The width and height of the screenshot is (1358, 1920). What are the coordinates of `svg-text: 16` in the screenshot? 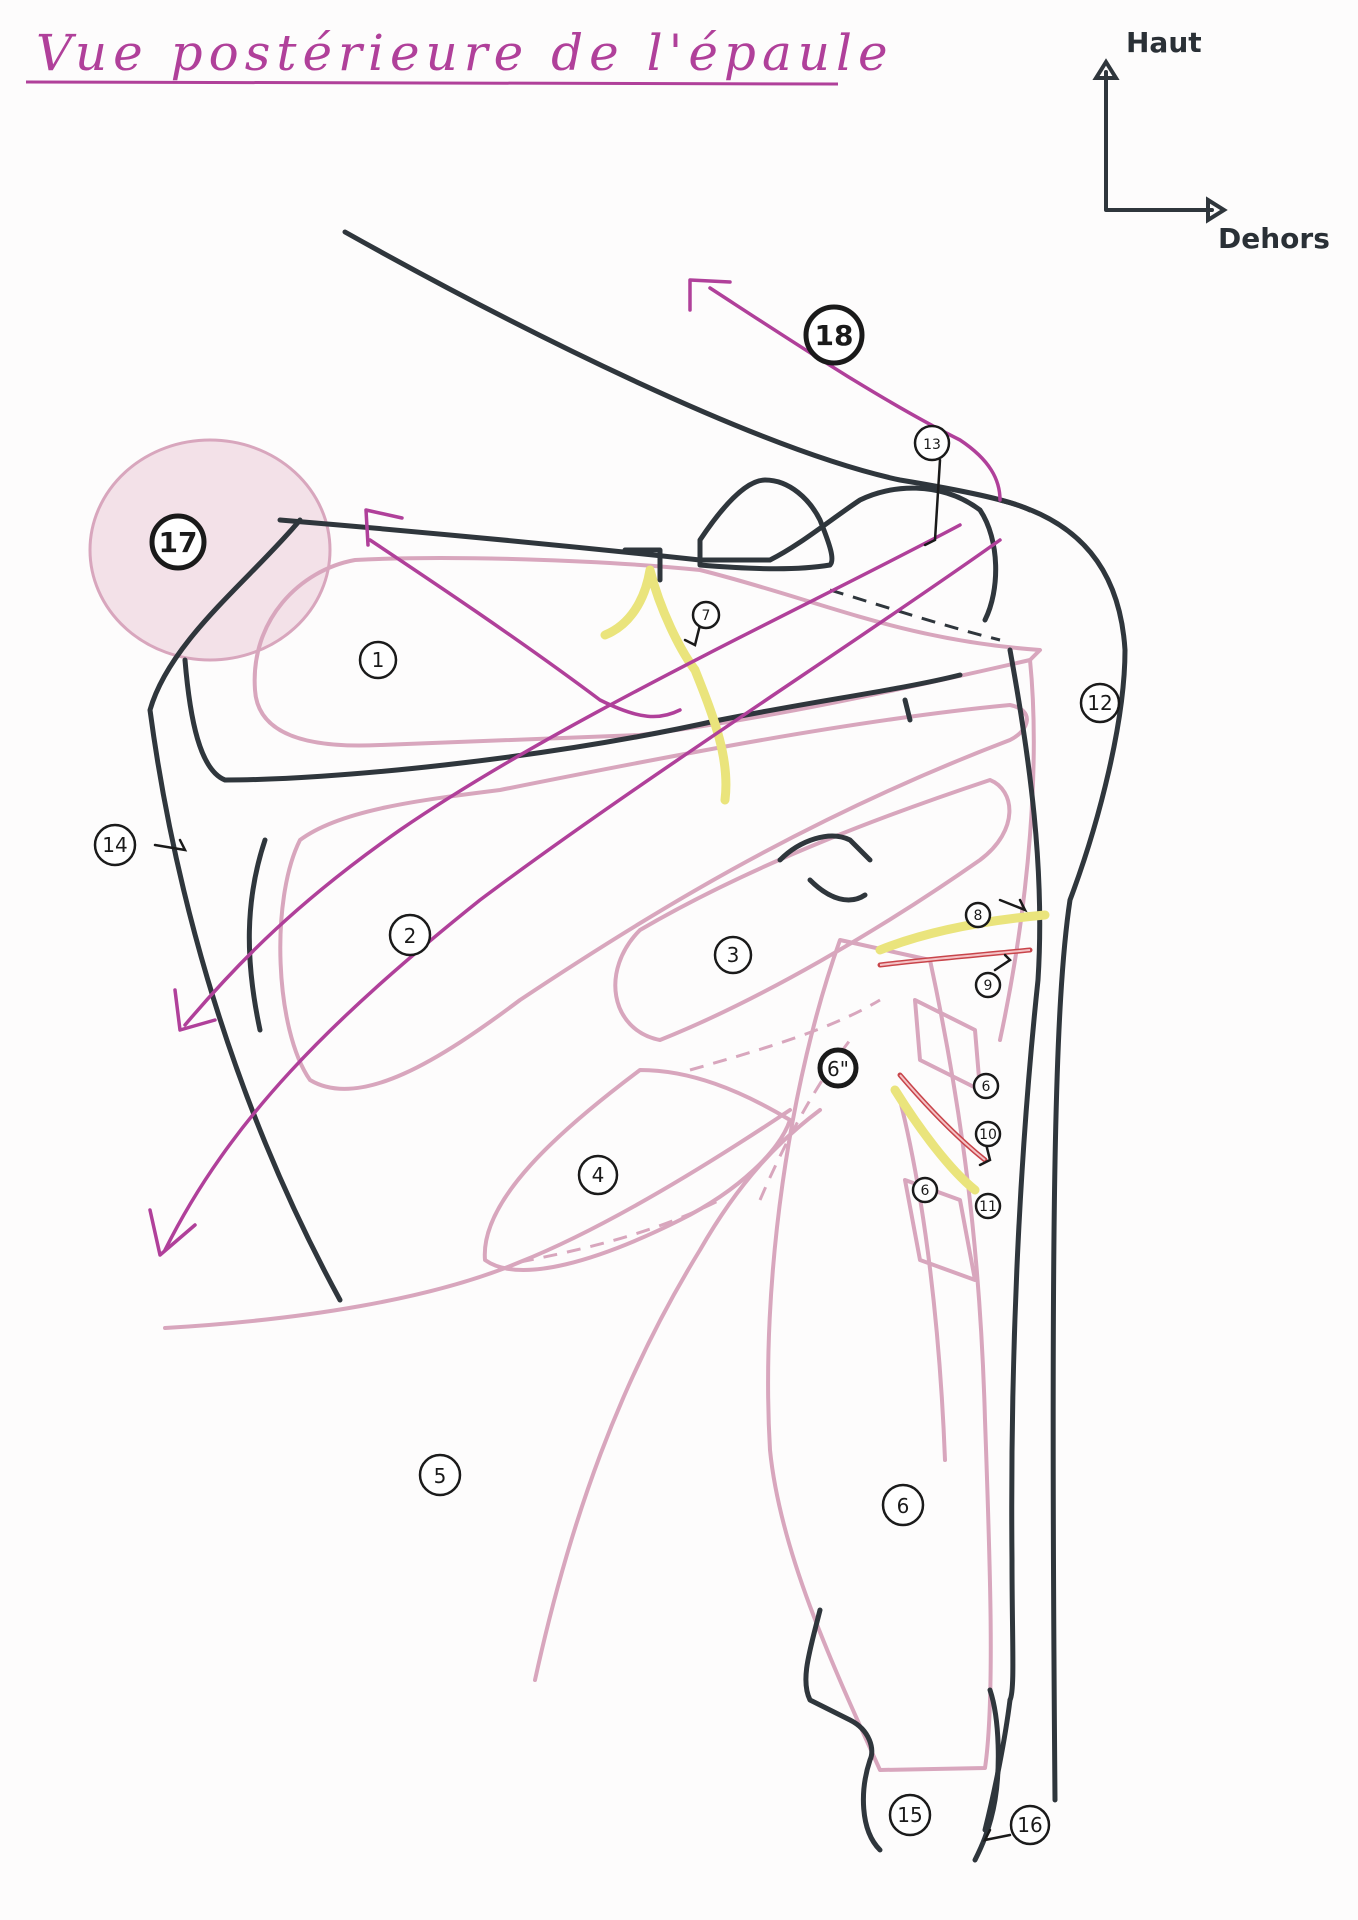 It's located at (1029, 1825).